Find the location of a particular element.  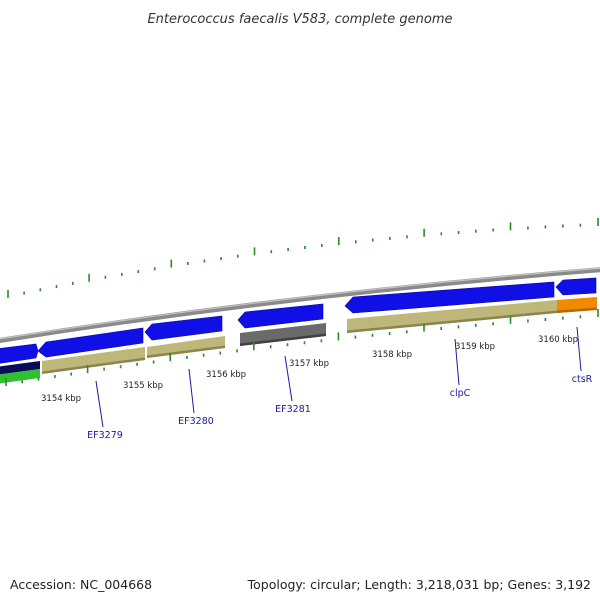

kbp-label-3155: 3155 kbp is located at coordinates (143, 386).